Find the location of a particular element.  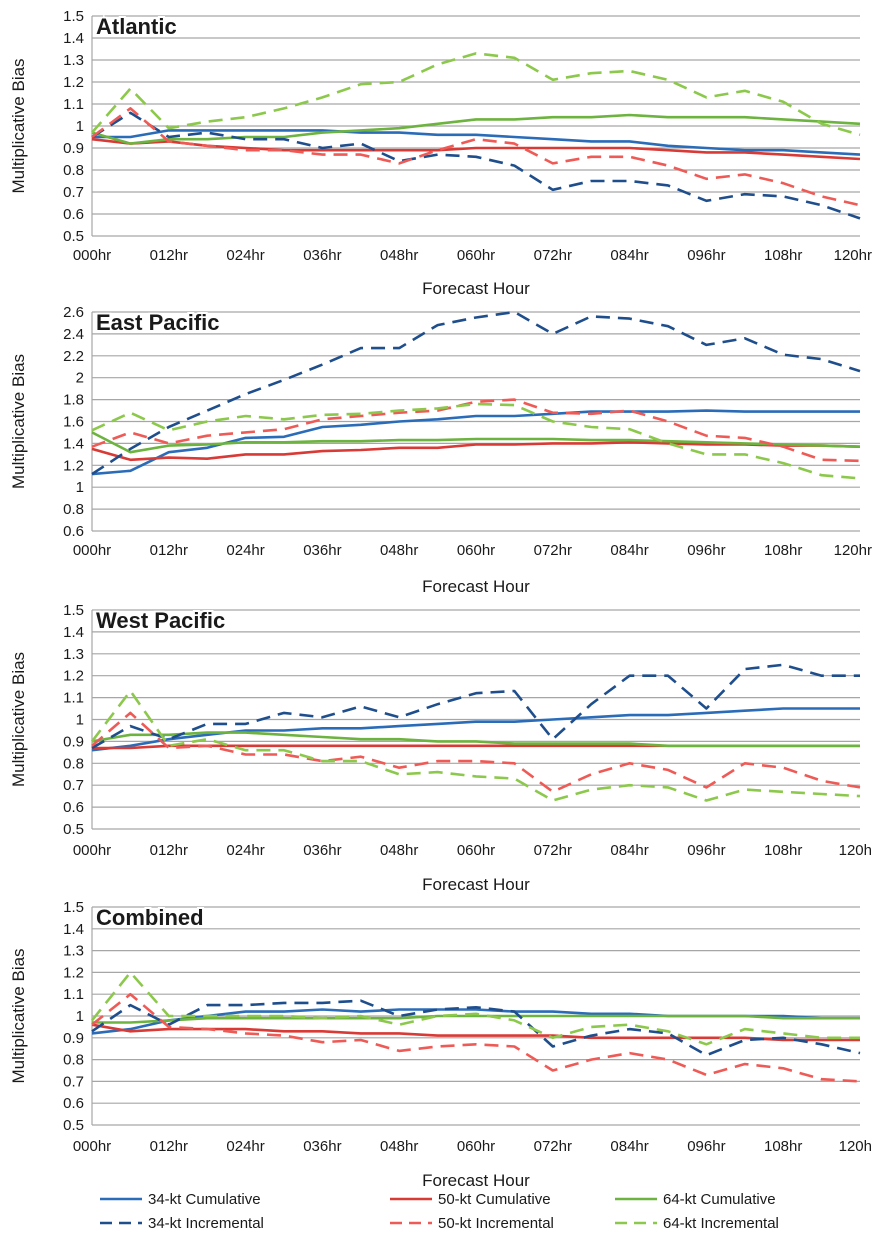

y-tick-label: 2.2 is located at coordinates (73, 356).